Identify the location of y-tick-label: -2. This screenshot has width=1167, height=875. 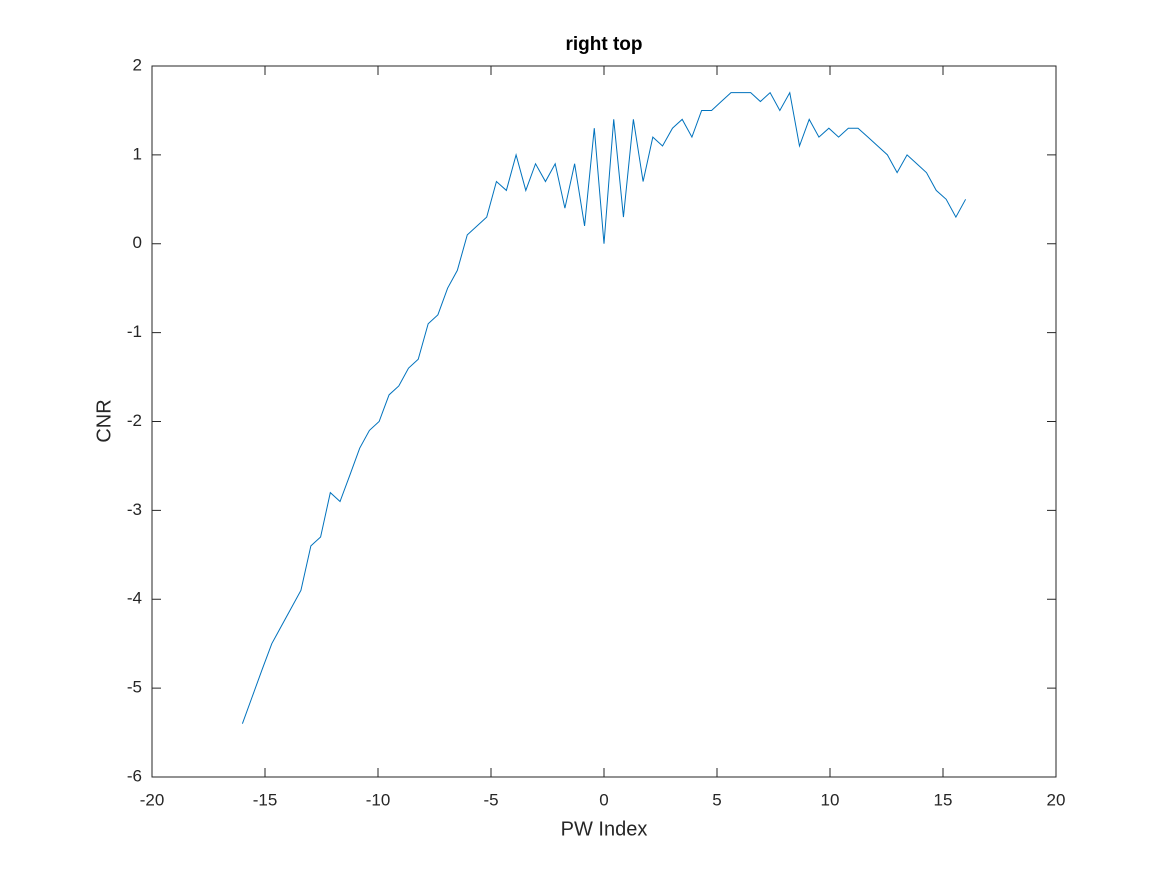
(134, 420).